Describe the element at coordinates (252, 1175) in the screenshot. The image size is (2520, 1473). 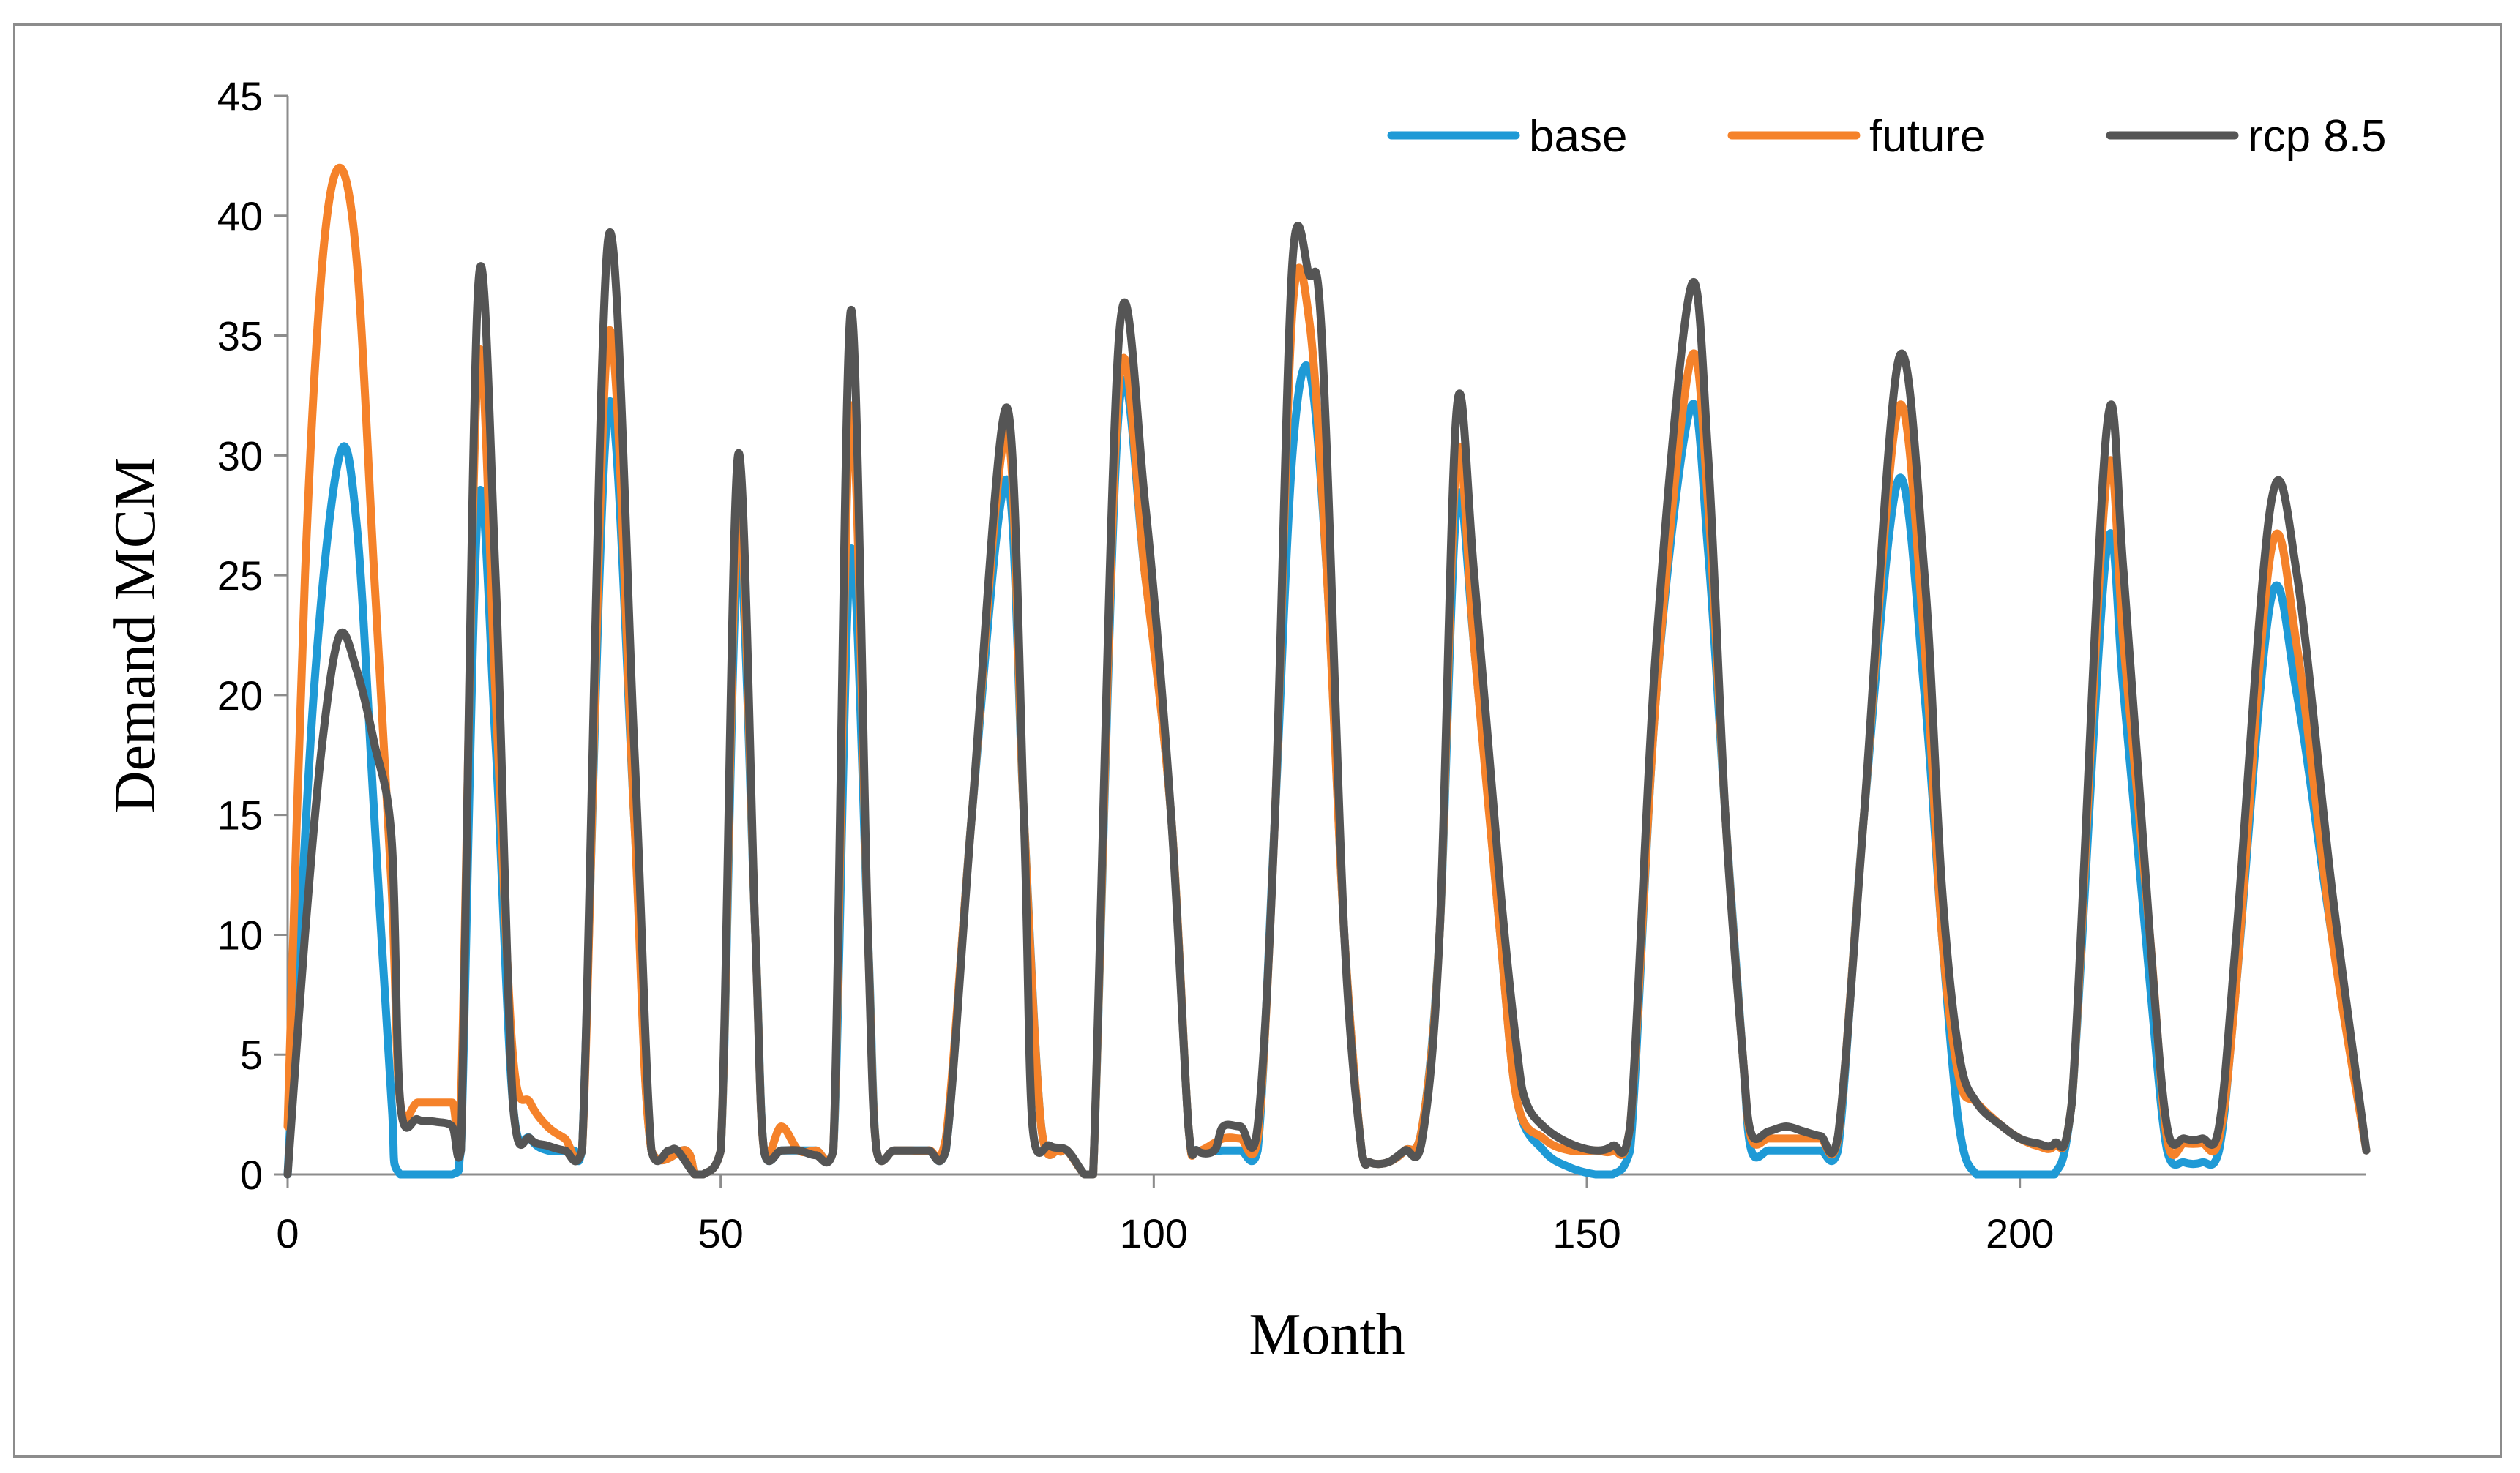
I see `y-tick-label: 0` at that location.